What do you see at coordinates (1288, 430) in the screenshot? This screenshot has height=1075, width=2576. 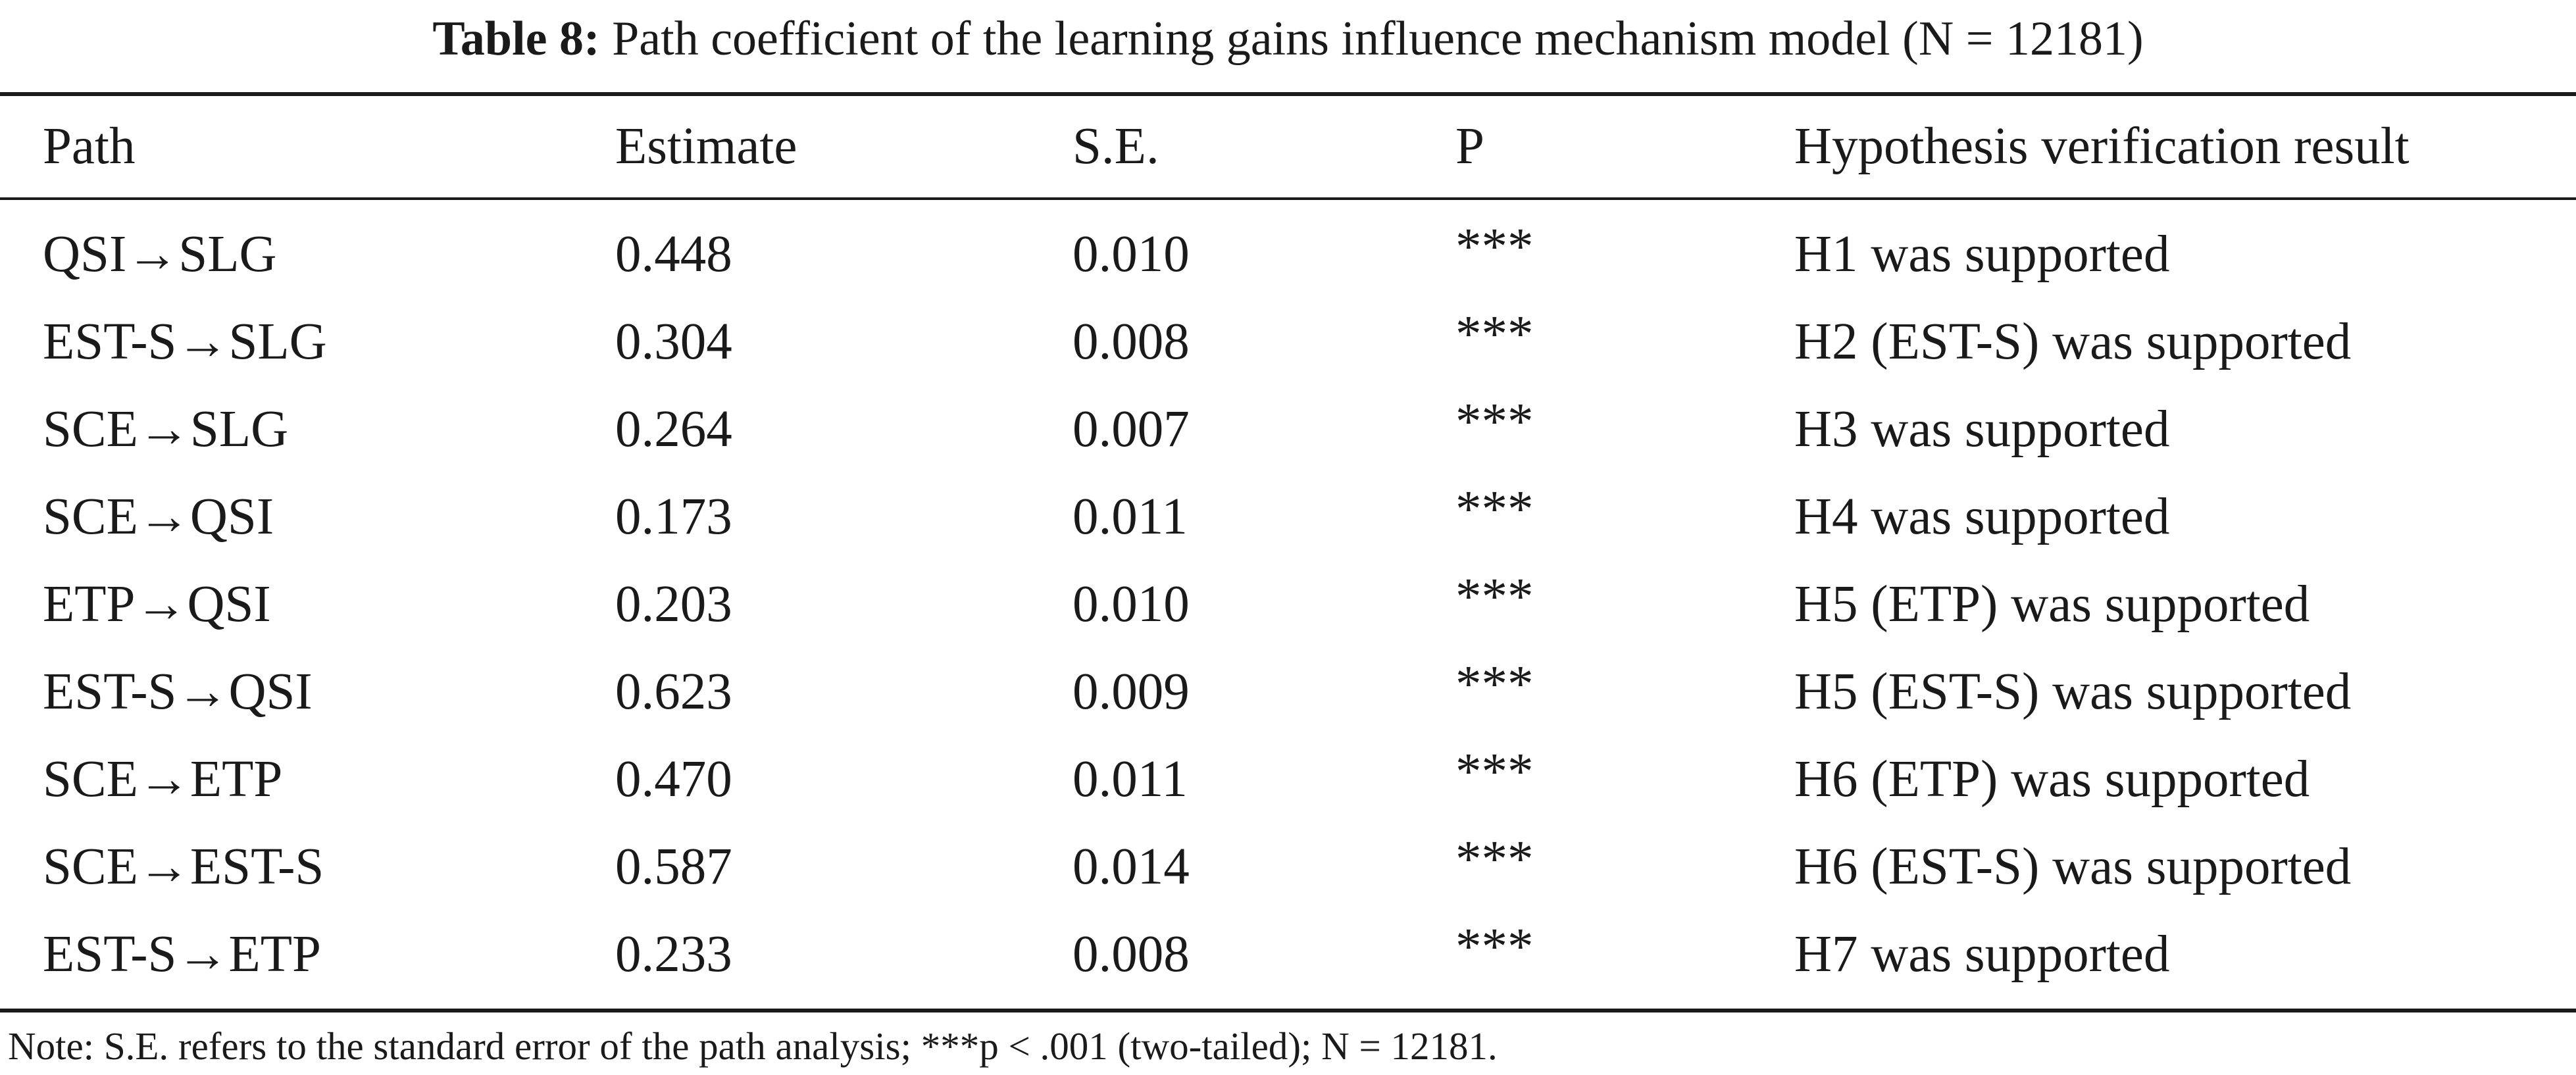 I see `table-row: SCE→SLG 0.264 0.007 *** H3 was supported` at bounding box center [1288, 430].